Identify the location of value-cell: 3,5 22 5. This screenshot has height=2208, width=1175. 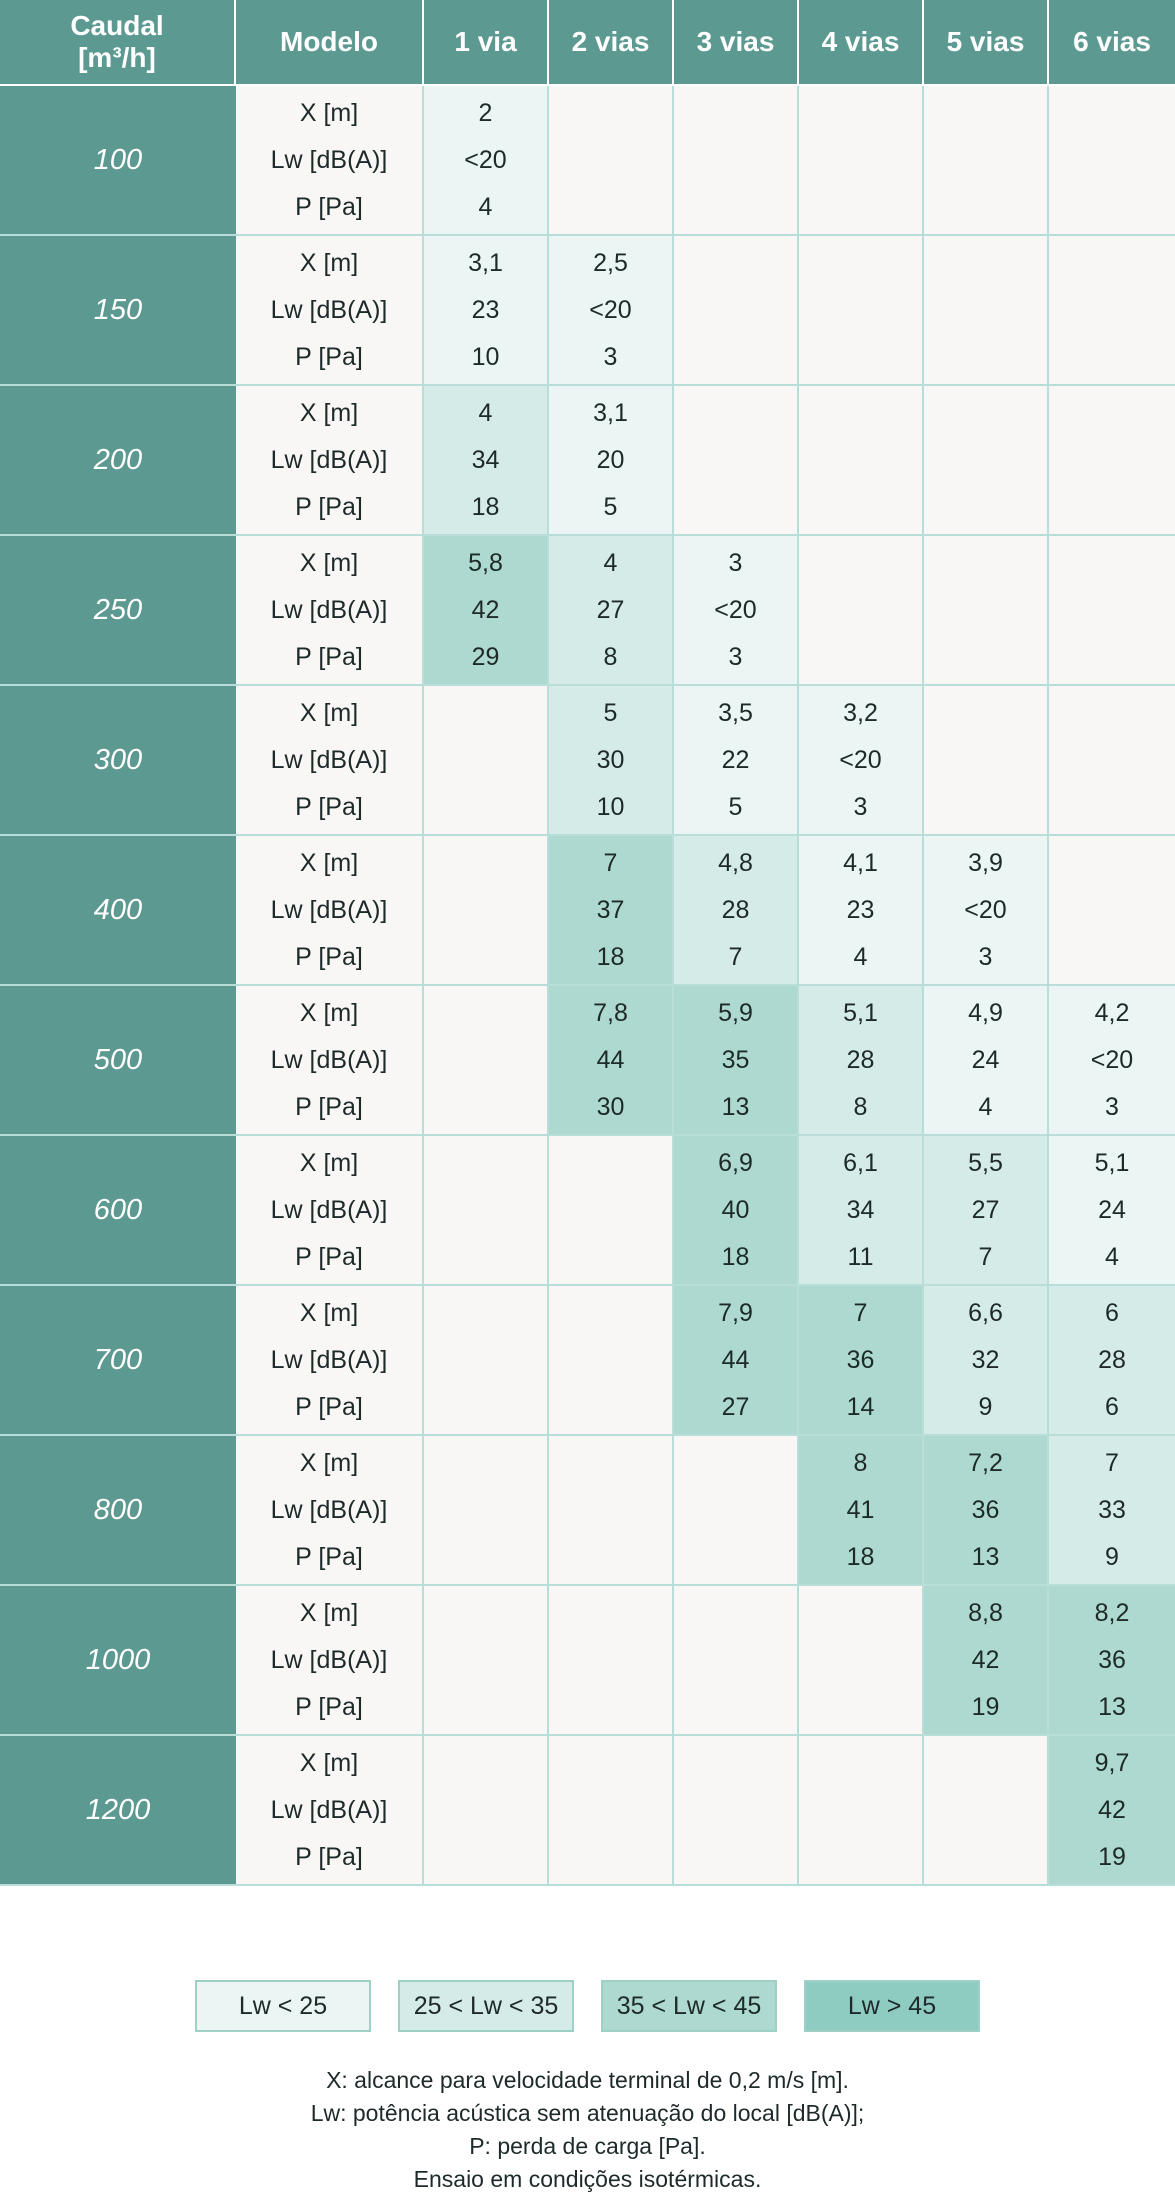
(736, 761).